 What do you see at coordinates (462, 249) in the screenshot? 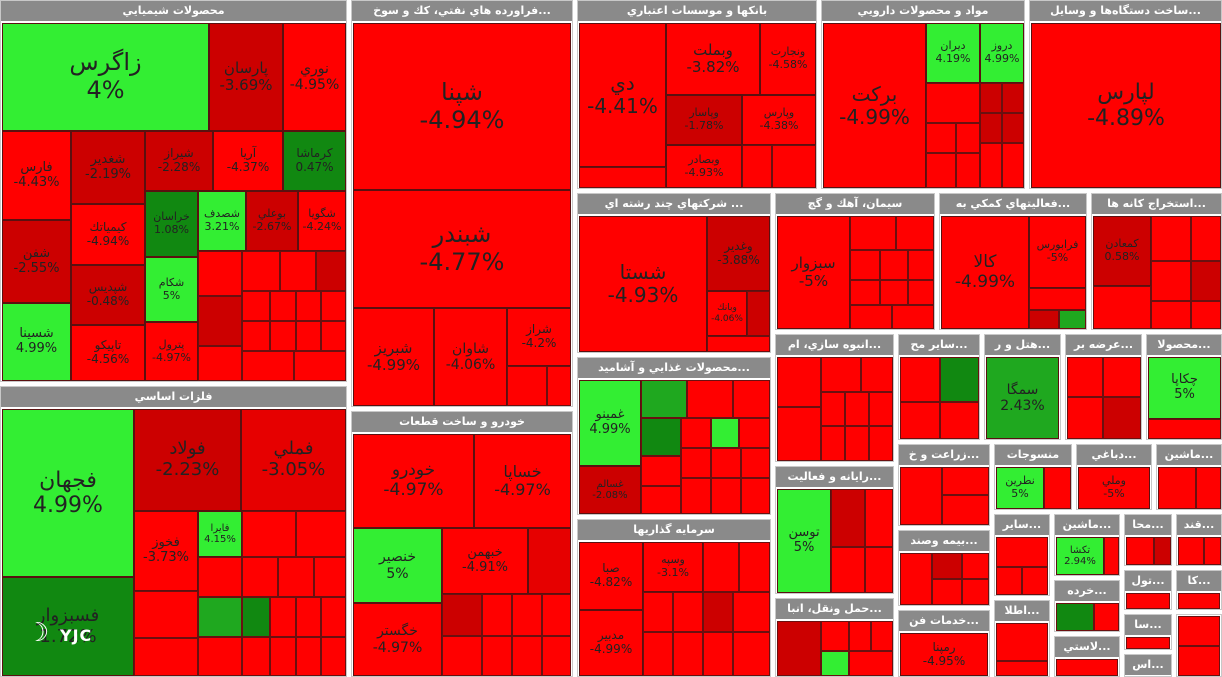
I see `tile-shbndr: شبندر -4.77%` at bounding box center [462, 249].